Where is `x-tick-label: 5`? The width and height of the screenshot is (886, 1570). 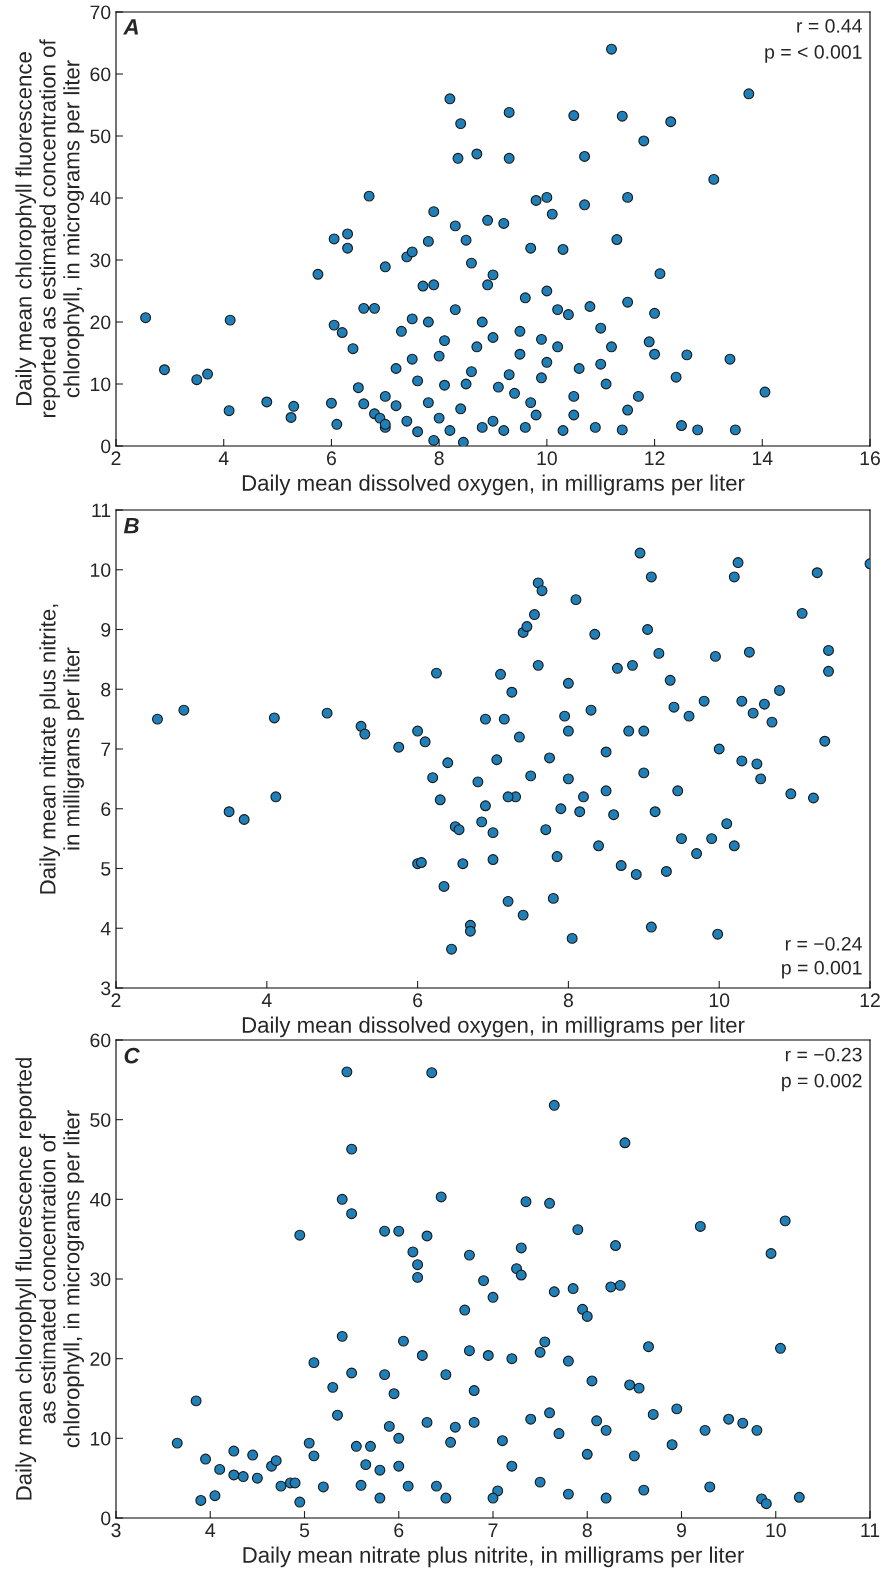
x-tick-label: 5 is located at coordinates (304, 1530).